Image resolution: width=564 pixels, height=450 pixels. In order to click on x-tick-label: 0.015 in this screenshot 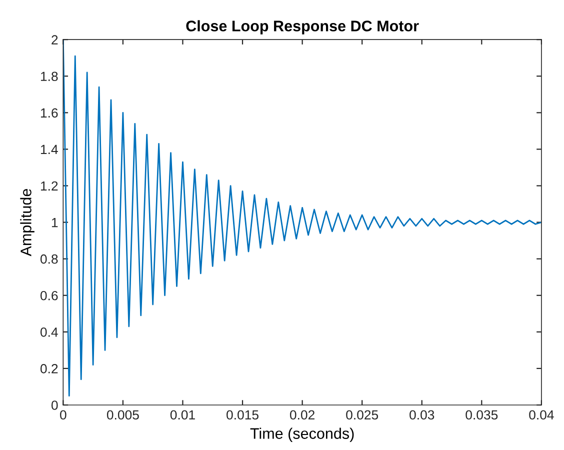, I will do `click(242, 415)`.